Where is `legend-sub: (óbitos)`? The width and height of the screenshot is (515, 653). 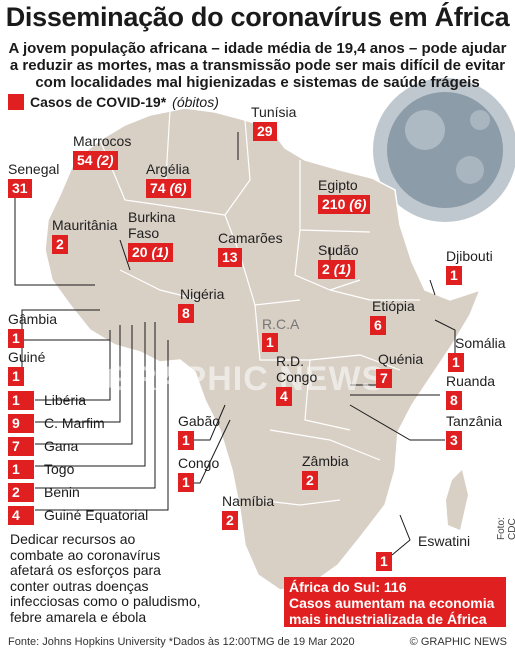
legend-sub: (óbitos) is located at coordinates (195, 102).